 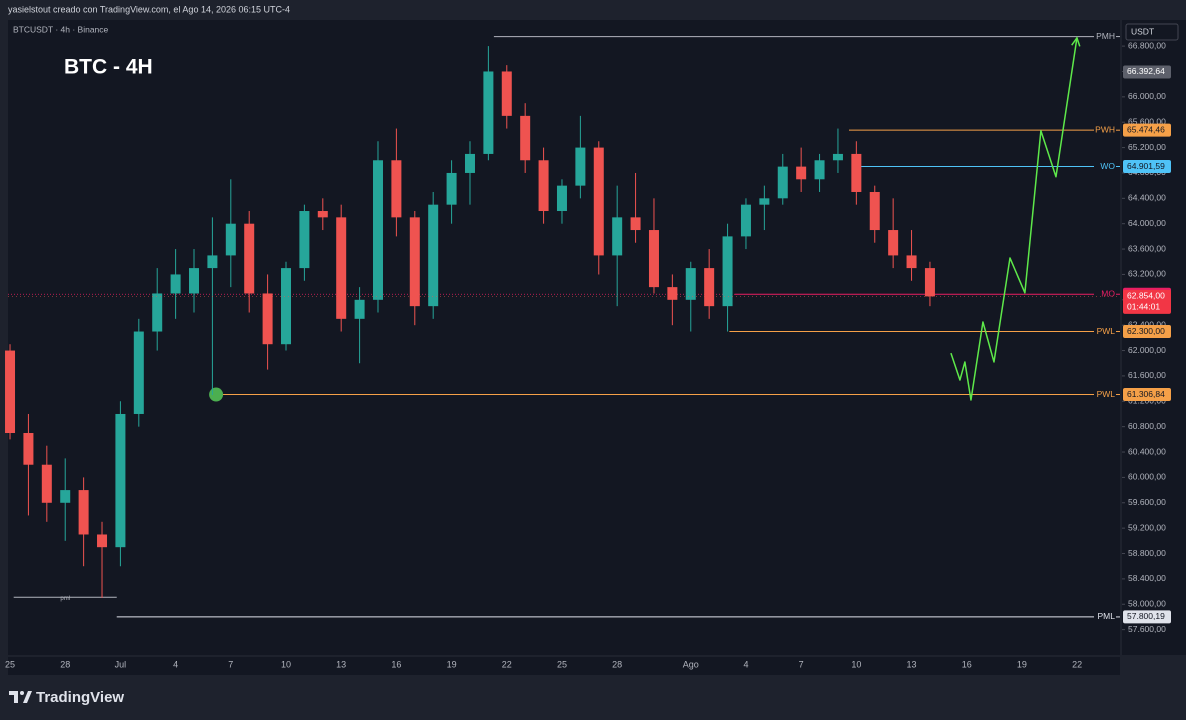 I want to click on chart-title: BTC - 4H, so click(x=108, y=67).